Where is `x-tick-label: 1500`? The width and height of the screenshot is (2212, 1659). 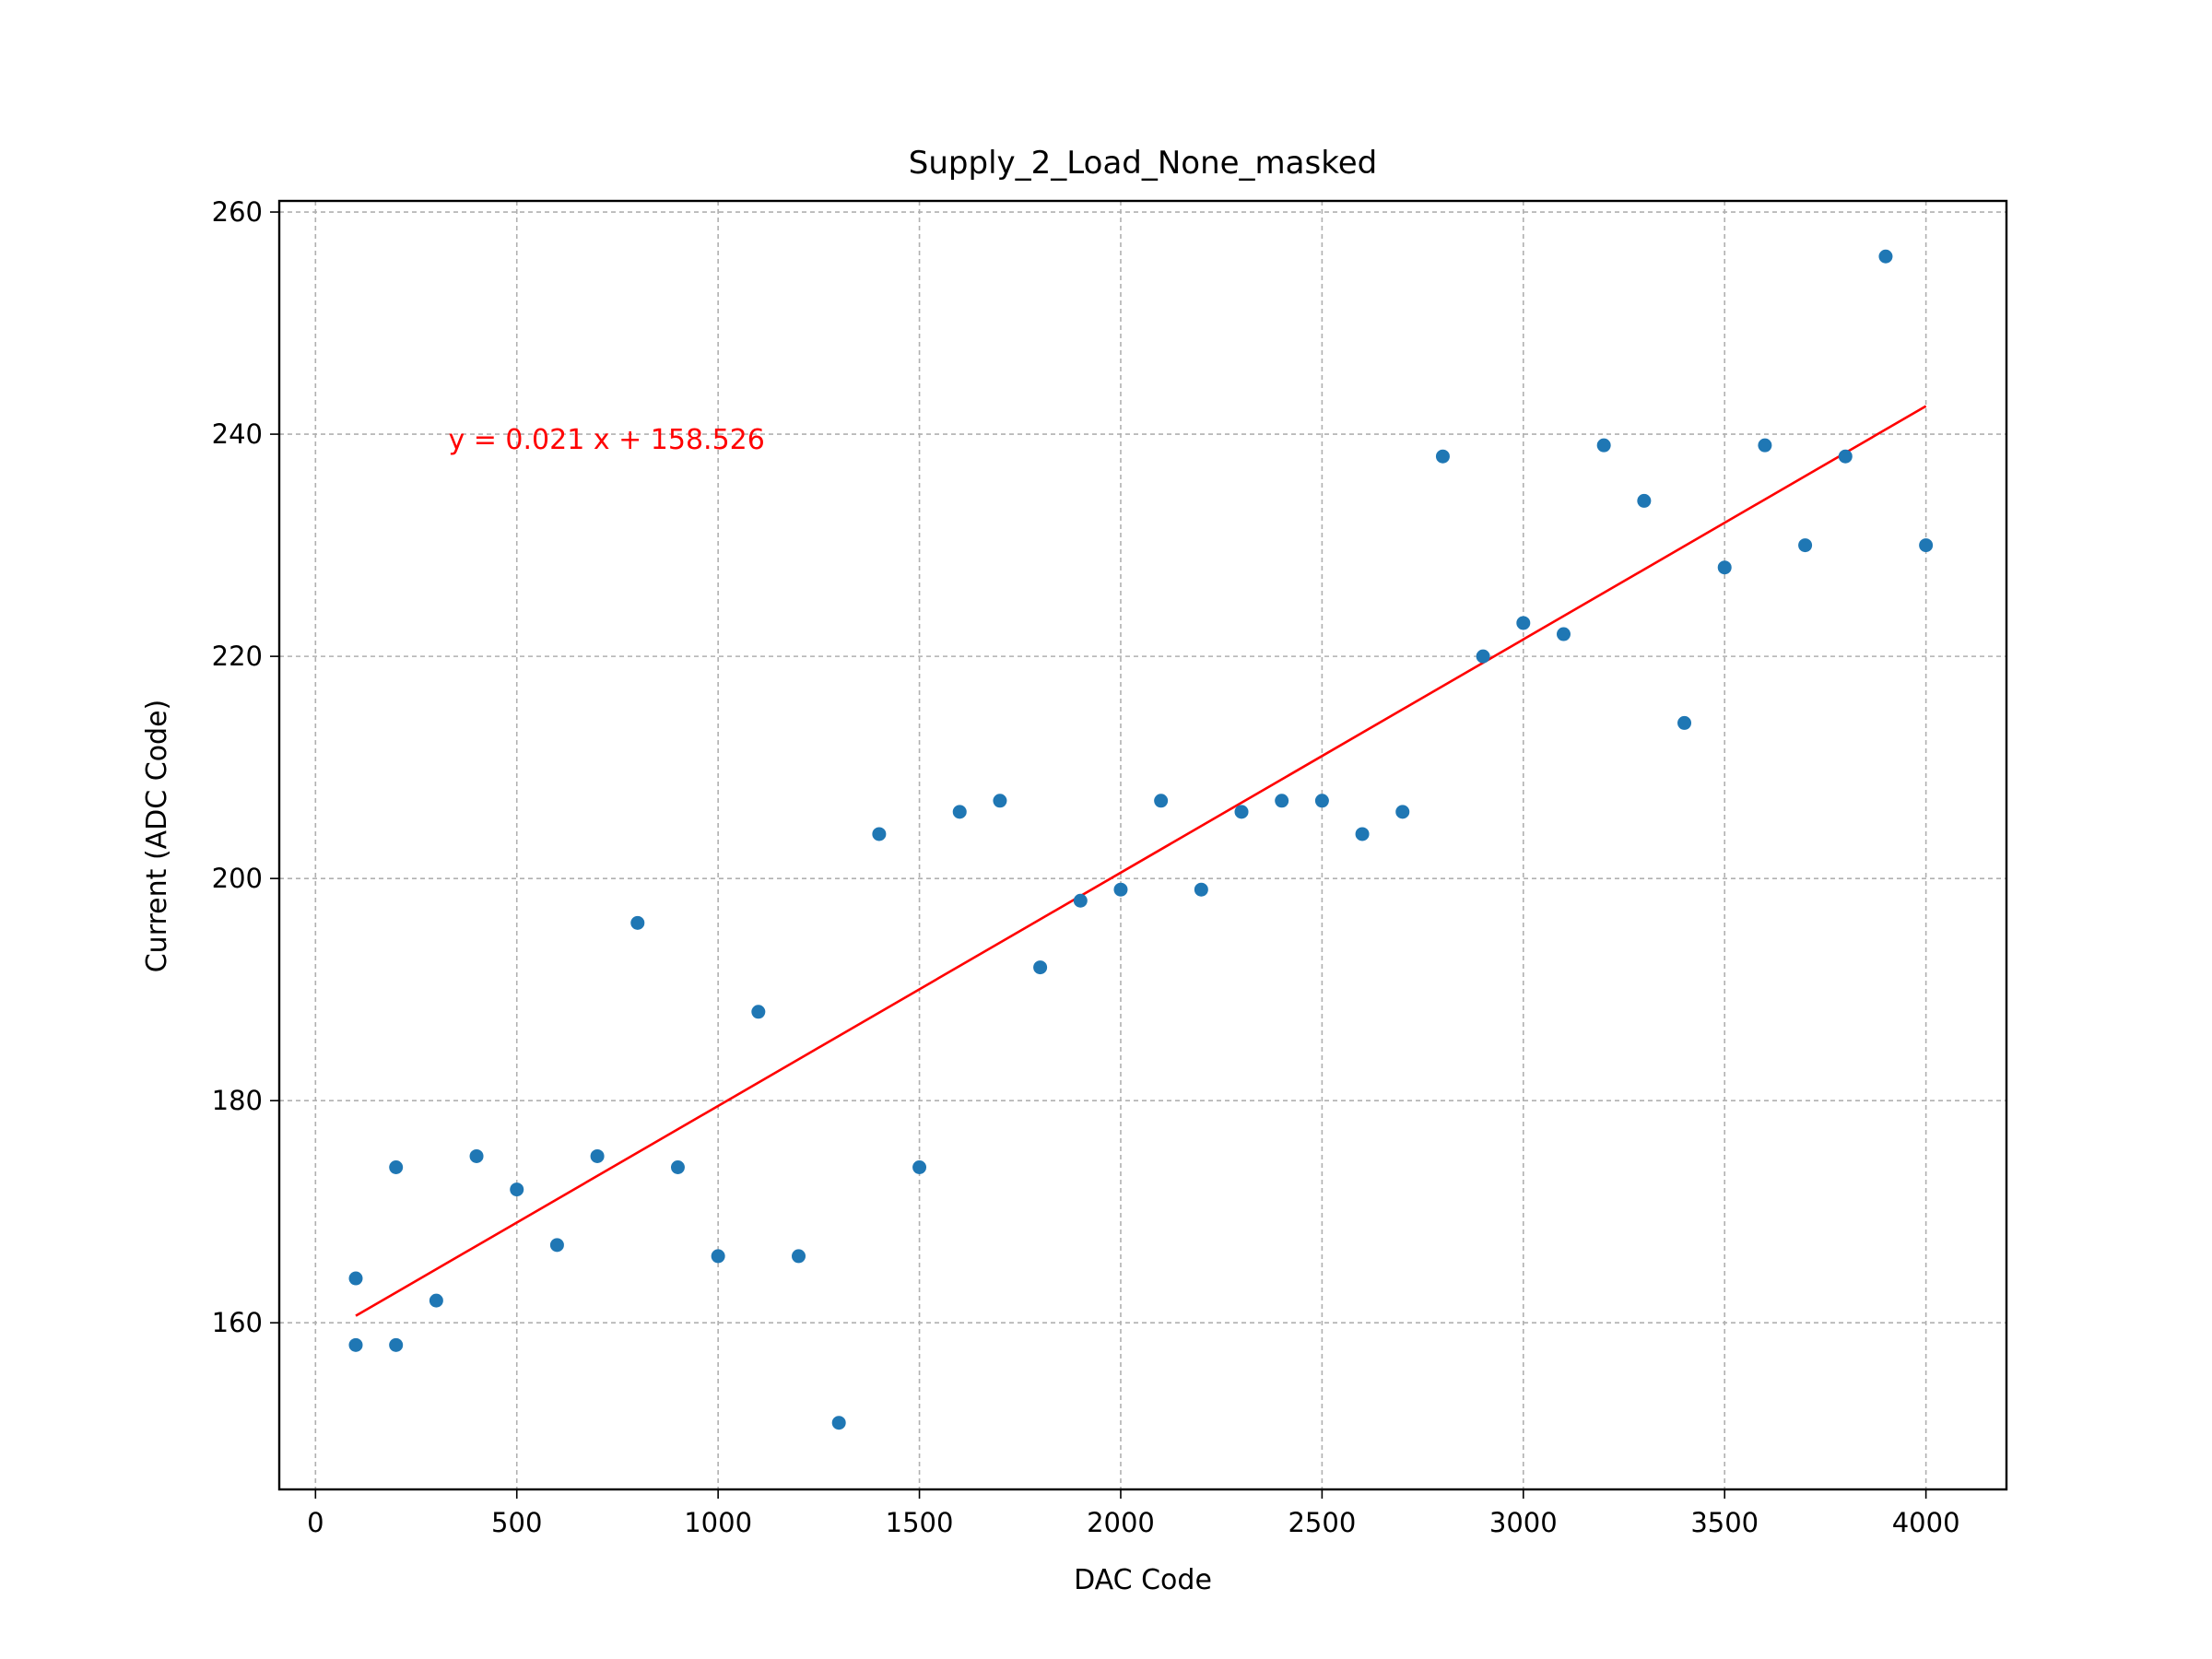 x-tick-label: 1500 is located at coordinates (920, 1522).